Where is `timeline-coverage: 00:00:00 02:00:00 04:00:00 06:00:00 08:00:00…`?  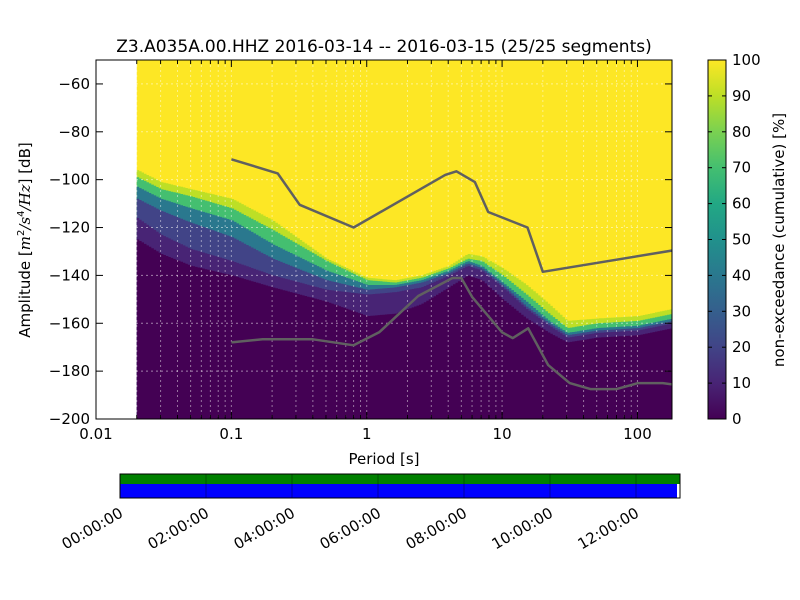
timeline-coverage: 00:00:00 02:00:00 04:00:00 06:00:00 08:00:00… is located at coordinates (370, 513).